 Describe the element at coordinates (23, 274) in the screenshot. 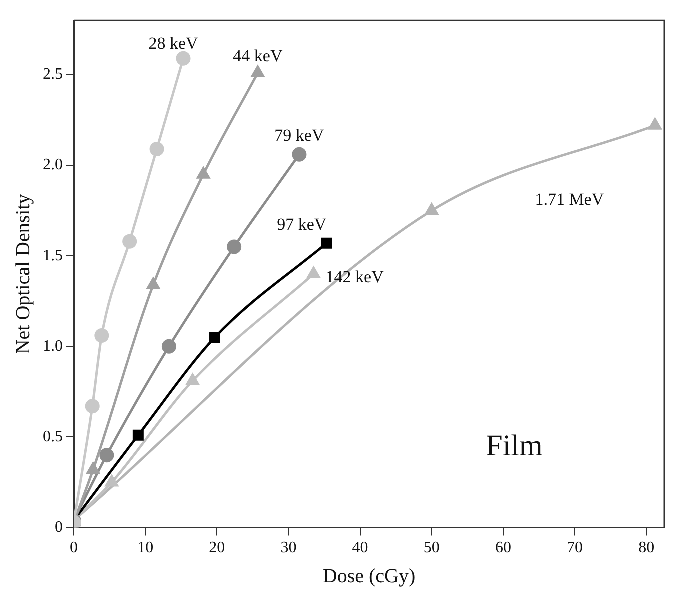

I see `y-axis-title: Net Optical Density` at that location.